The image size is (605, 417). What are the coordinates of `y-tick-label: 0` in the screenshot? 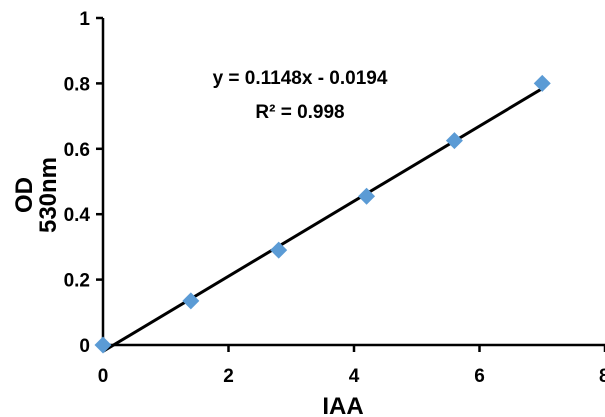 It's located at (84, 346).